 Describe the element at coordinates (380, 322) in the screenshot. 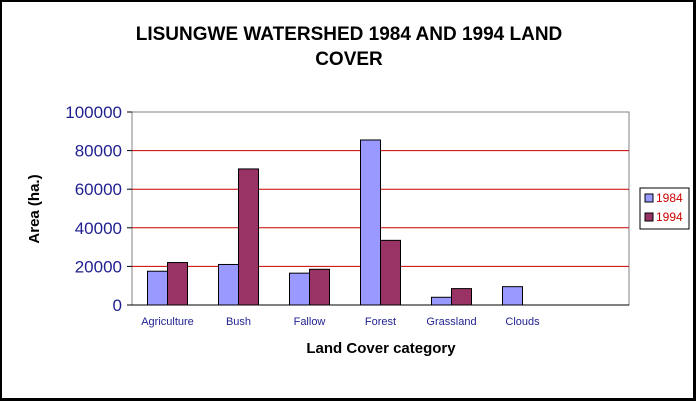

I see `x-tick-label: Forest` at that location.